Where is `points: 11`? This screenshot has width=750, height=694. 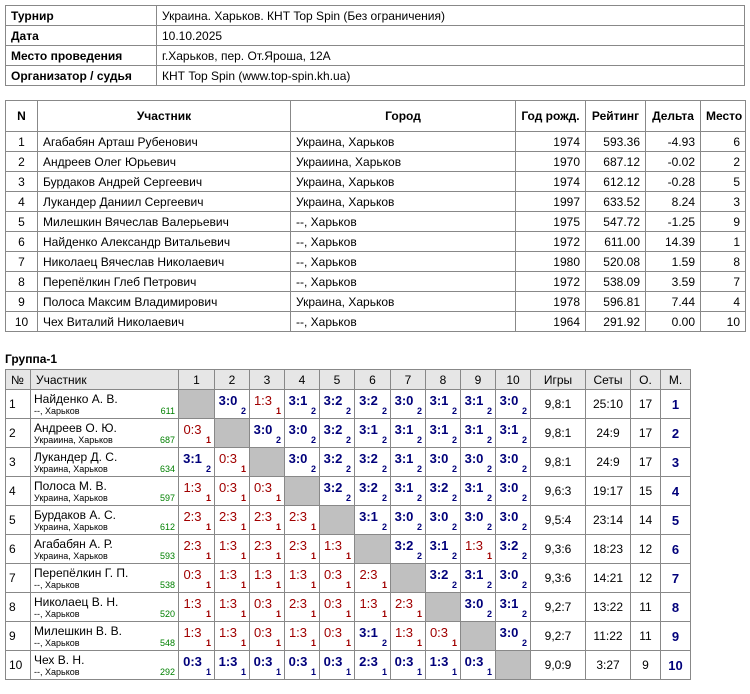 points: 11 is located at coordinates (645, 636).